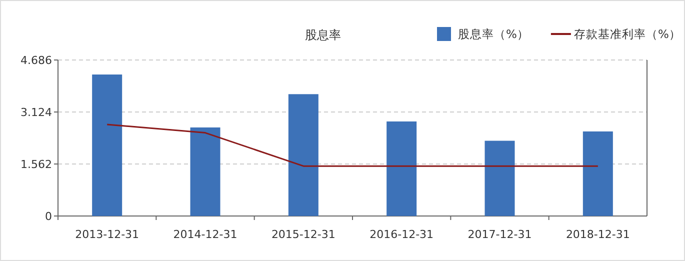 This screenshot has width=685, height=261. I want to click on y-tick-label: 0, so click(48, 216).